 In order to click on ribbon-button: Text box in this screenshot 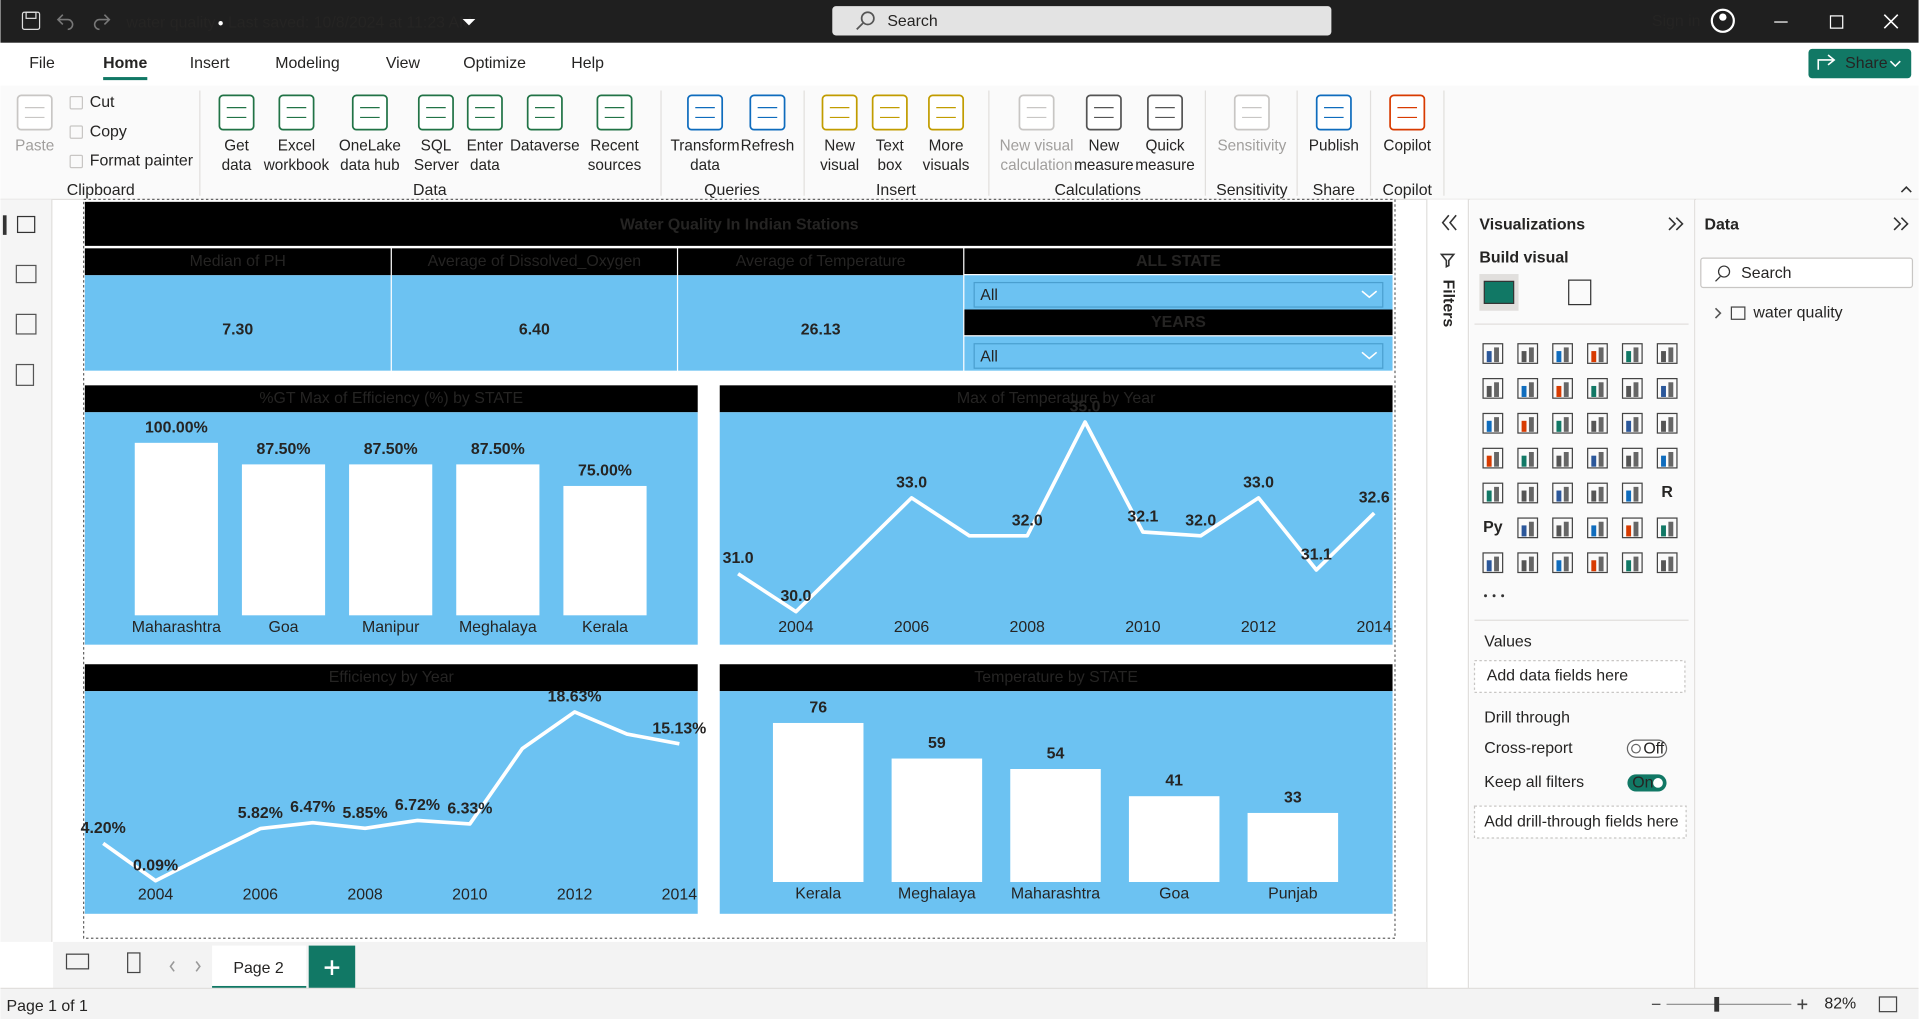, I will do `click(889, 160)`.